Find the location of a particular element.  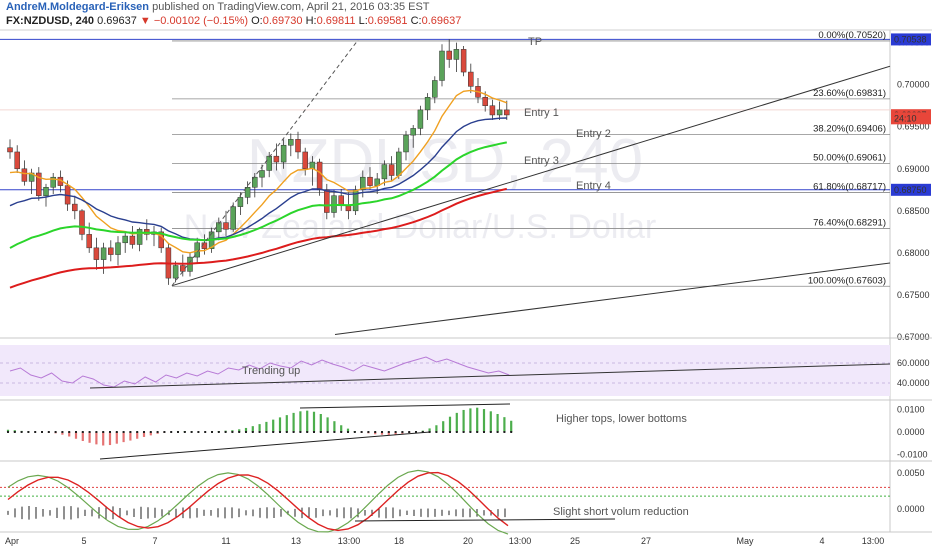

close-label: C: is located at coordinates (416, 21).